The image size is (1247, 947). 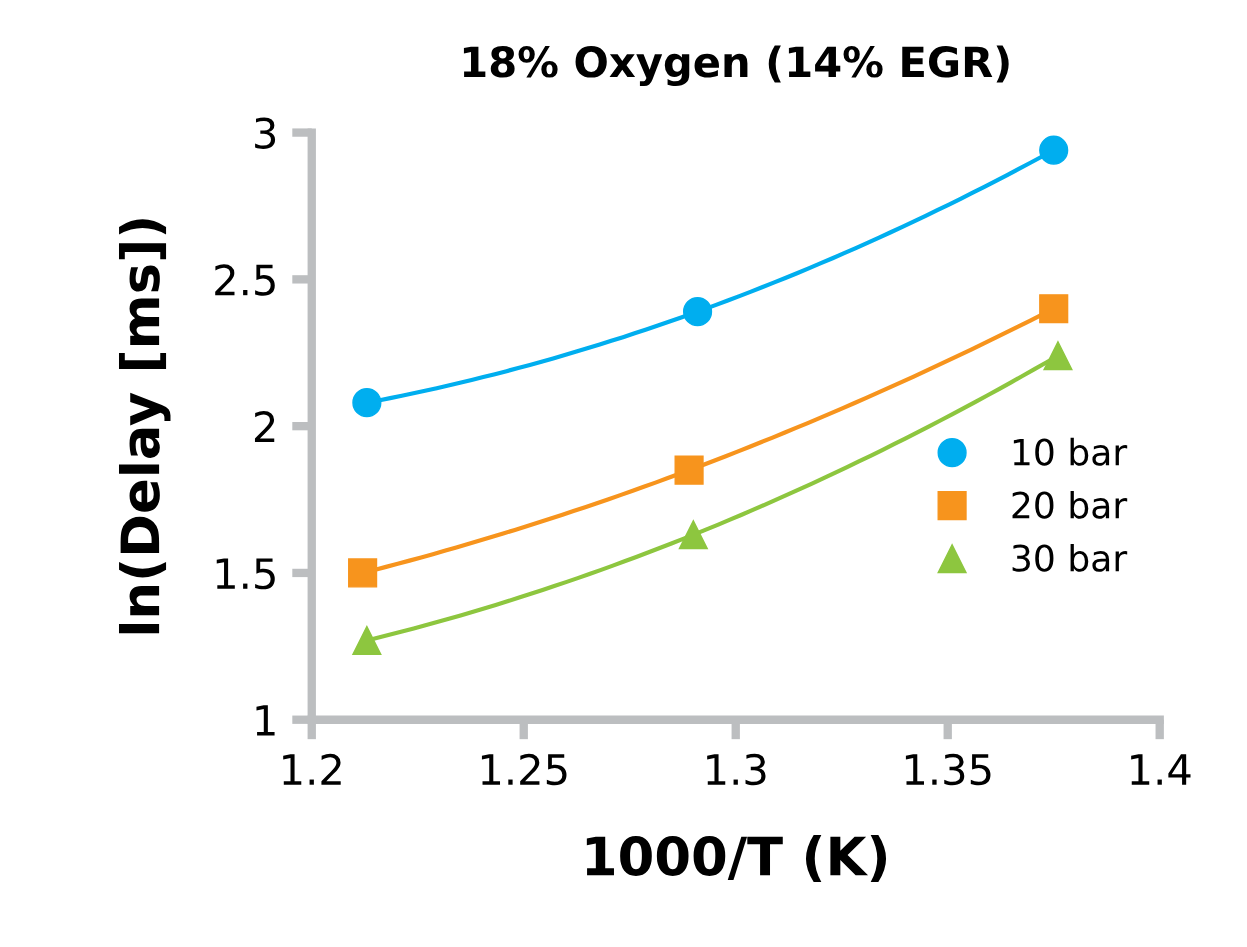 What do you see at coordinates (312, 769) in the screenshot?
I see `x-tick-label: 1.2` at bounding box center [312, 769].